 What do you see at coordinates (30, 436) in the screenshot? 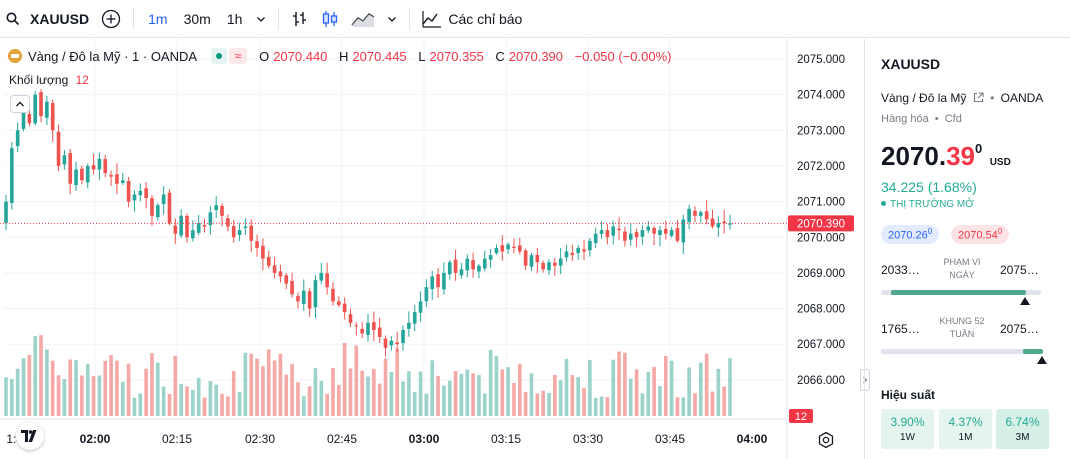
I see `tradingview-logo` at bounding box center [30, 436].